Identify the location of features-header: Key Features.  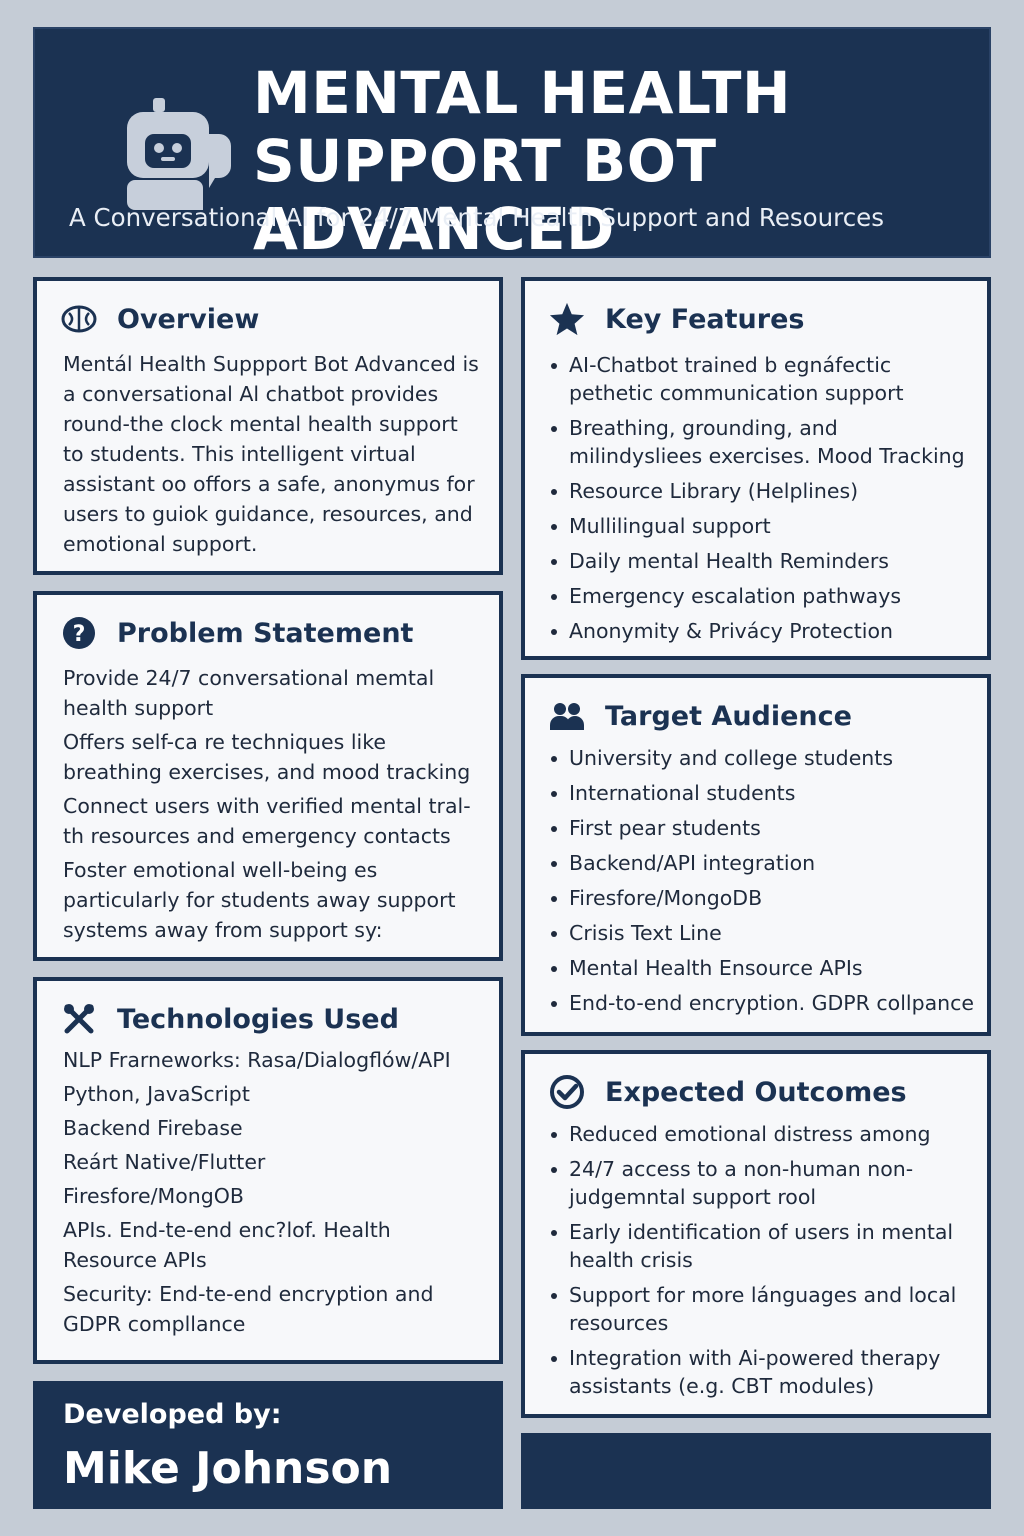
(676, 319).